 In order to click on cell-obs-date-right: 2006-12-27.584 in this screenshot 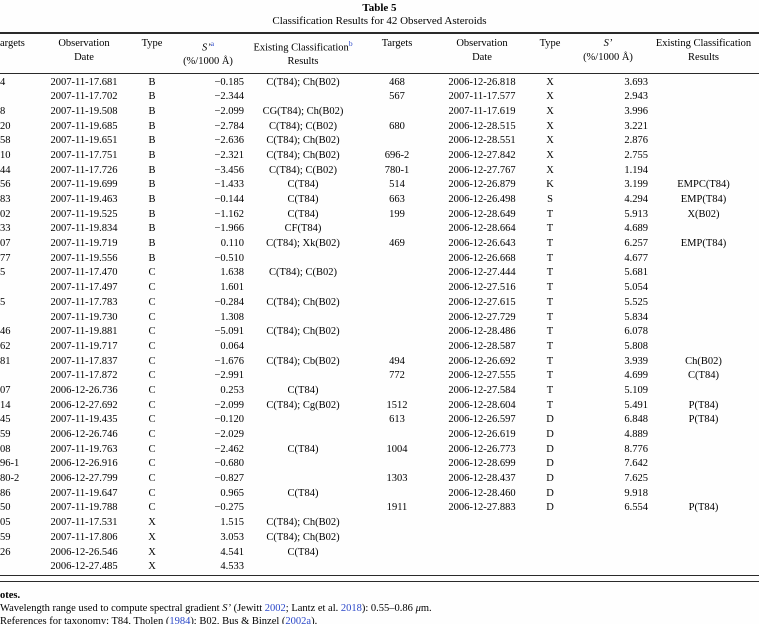, I will do `click(482, 390)`.